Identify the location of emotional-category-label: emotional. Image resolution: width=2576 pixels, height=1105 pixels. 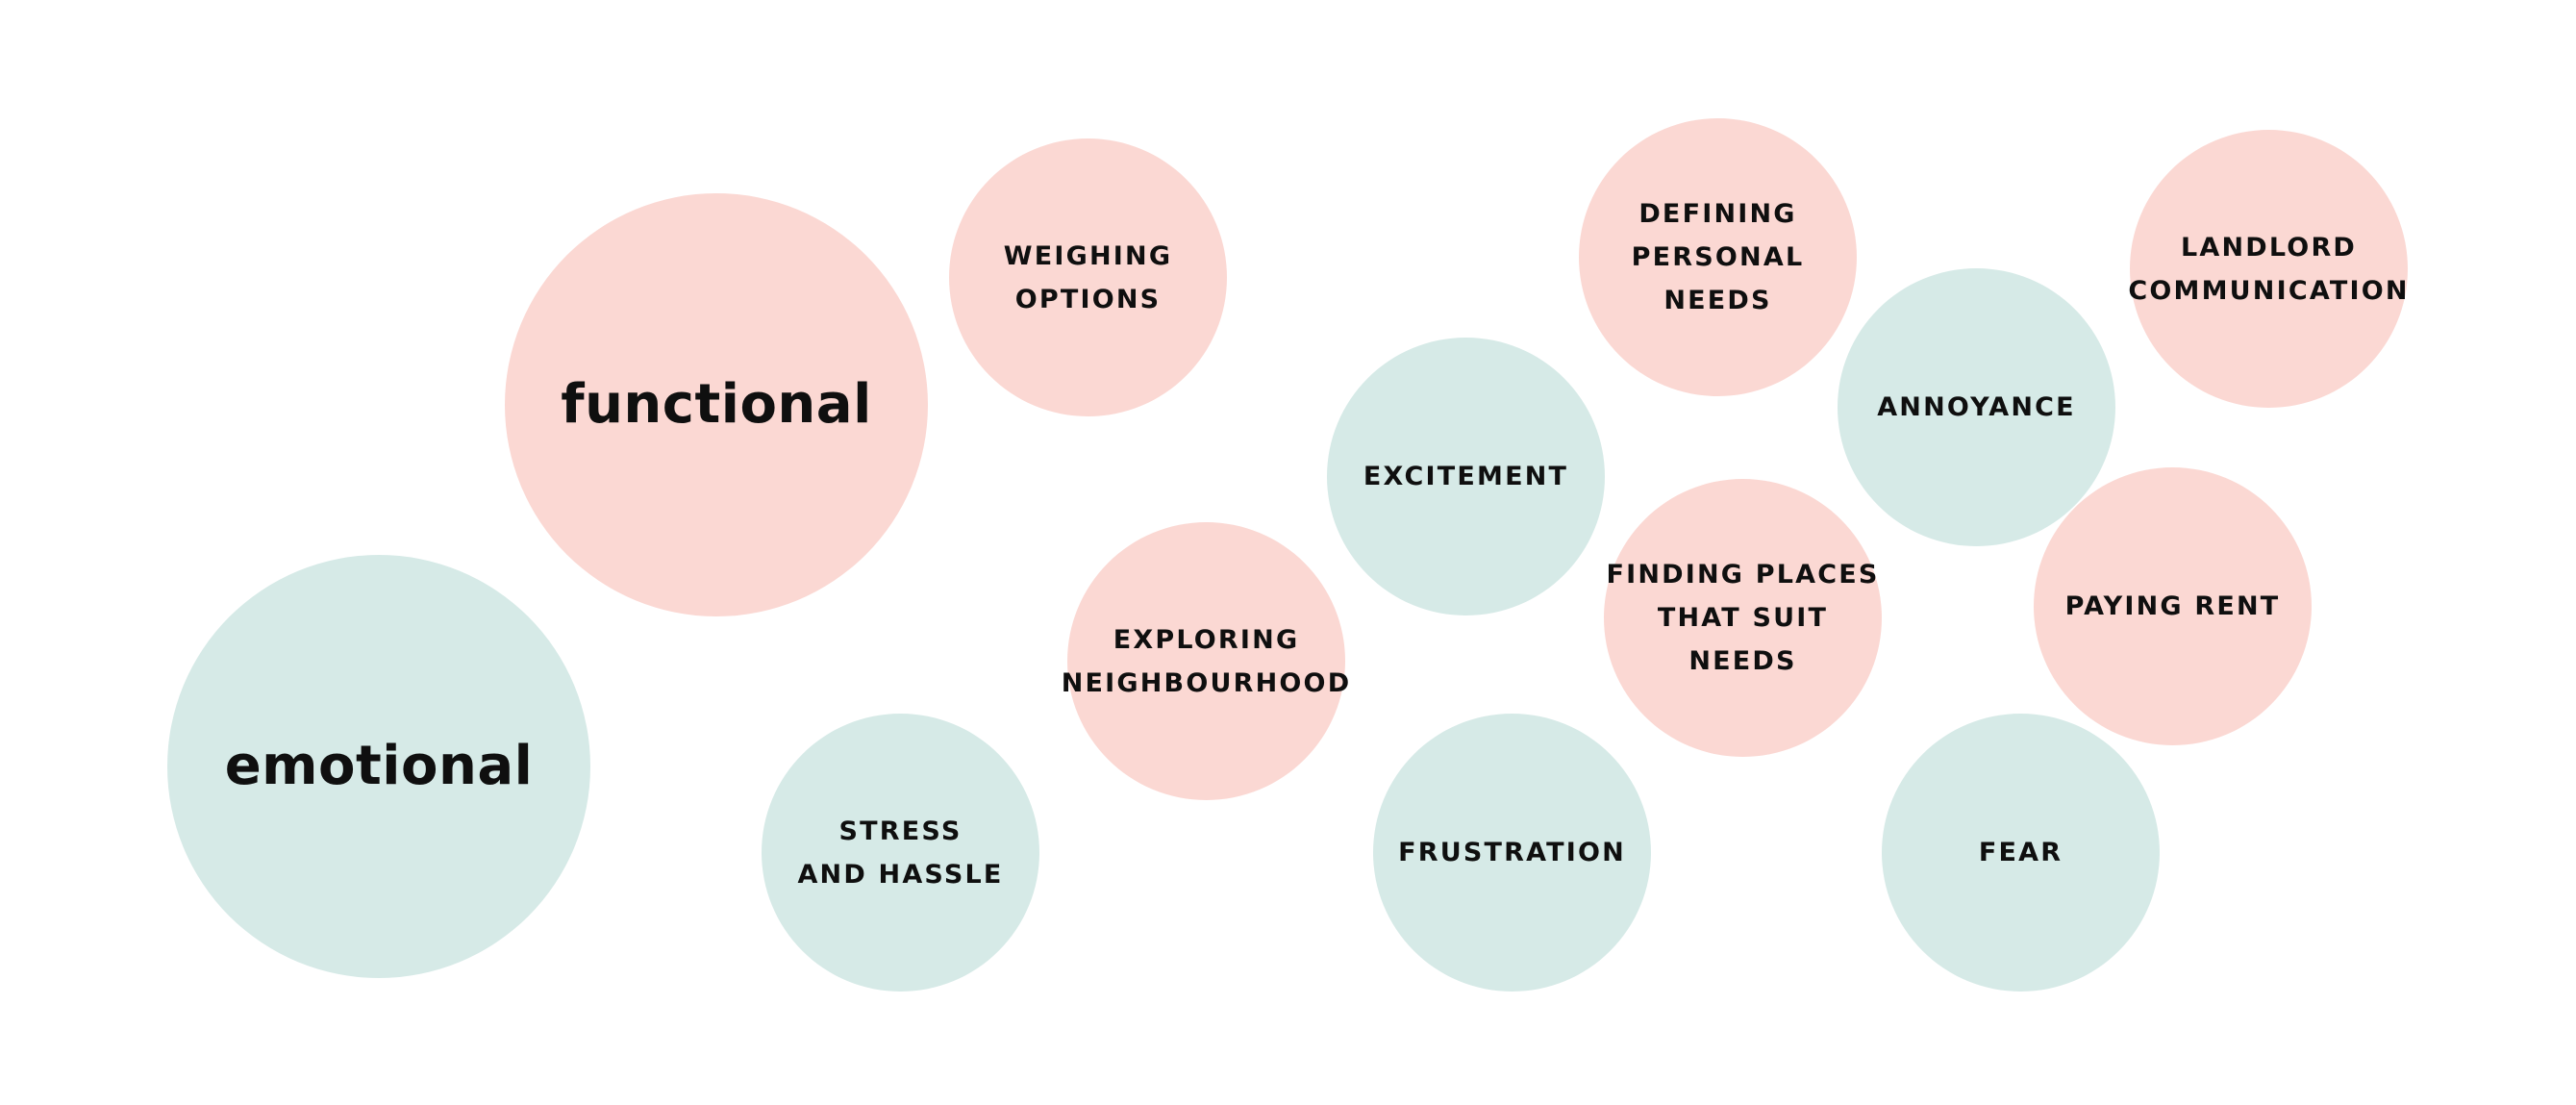
(379, 766).